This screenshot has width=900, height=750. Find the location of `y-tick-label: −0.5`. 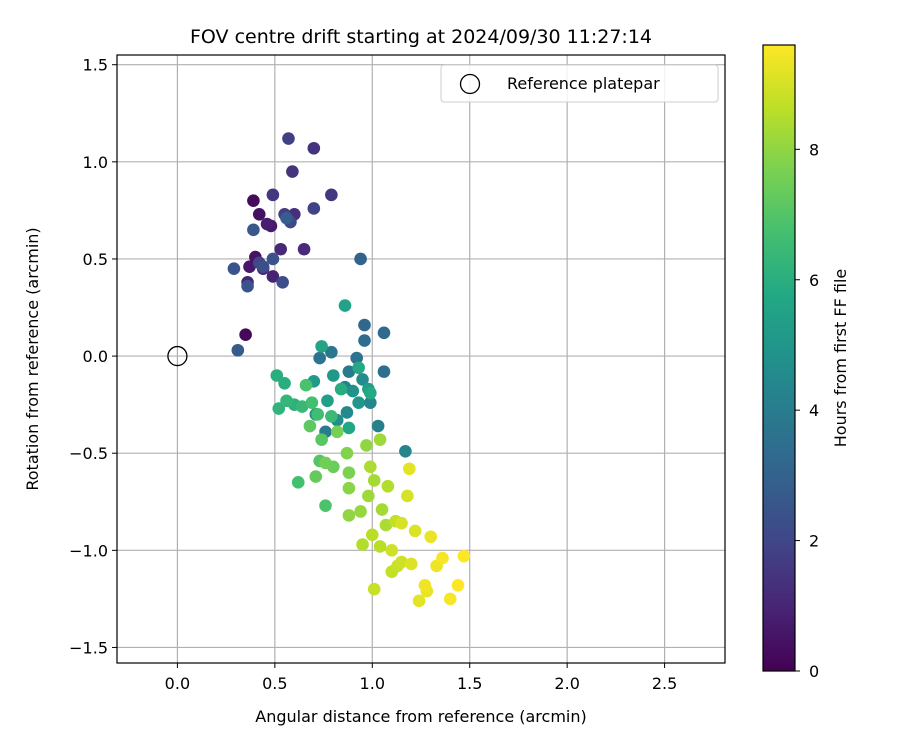

y-tick-label: −0.5 is located at coordinates (88, 453).